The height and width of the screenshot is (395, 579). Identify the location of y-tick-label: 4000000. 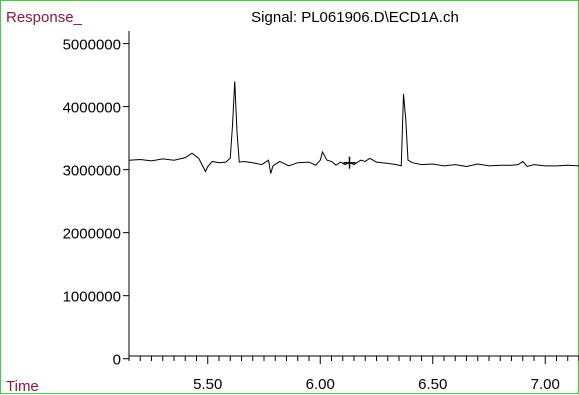
(92, 108).